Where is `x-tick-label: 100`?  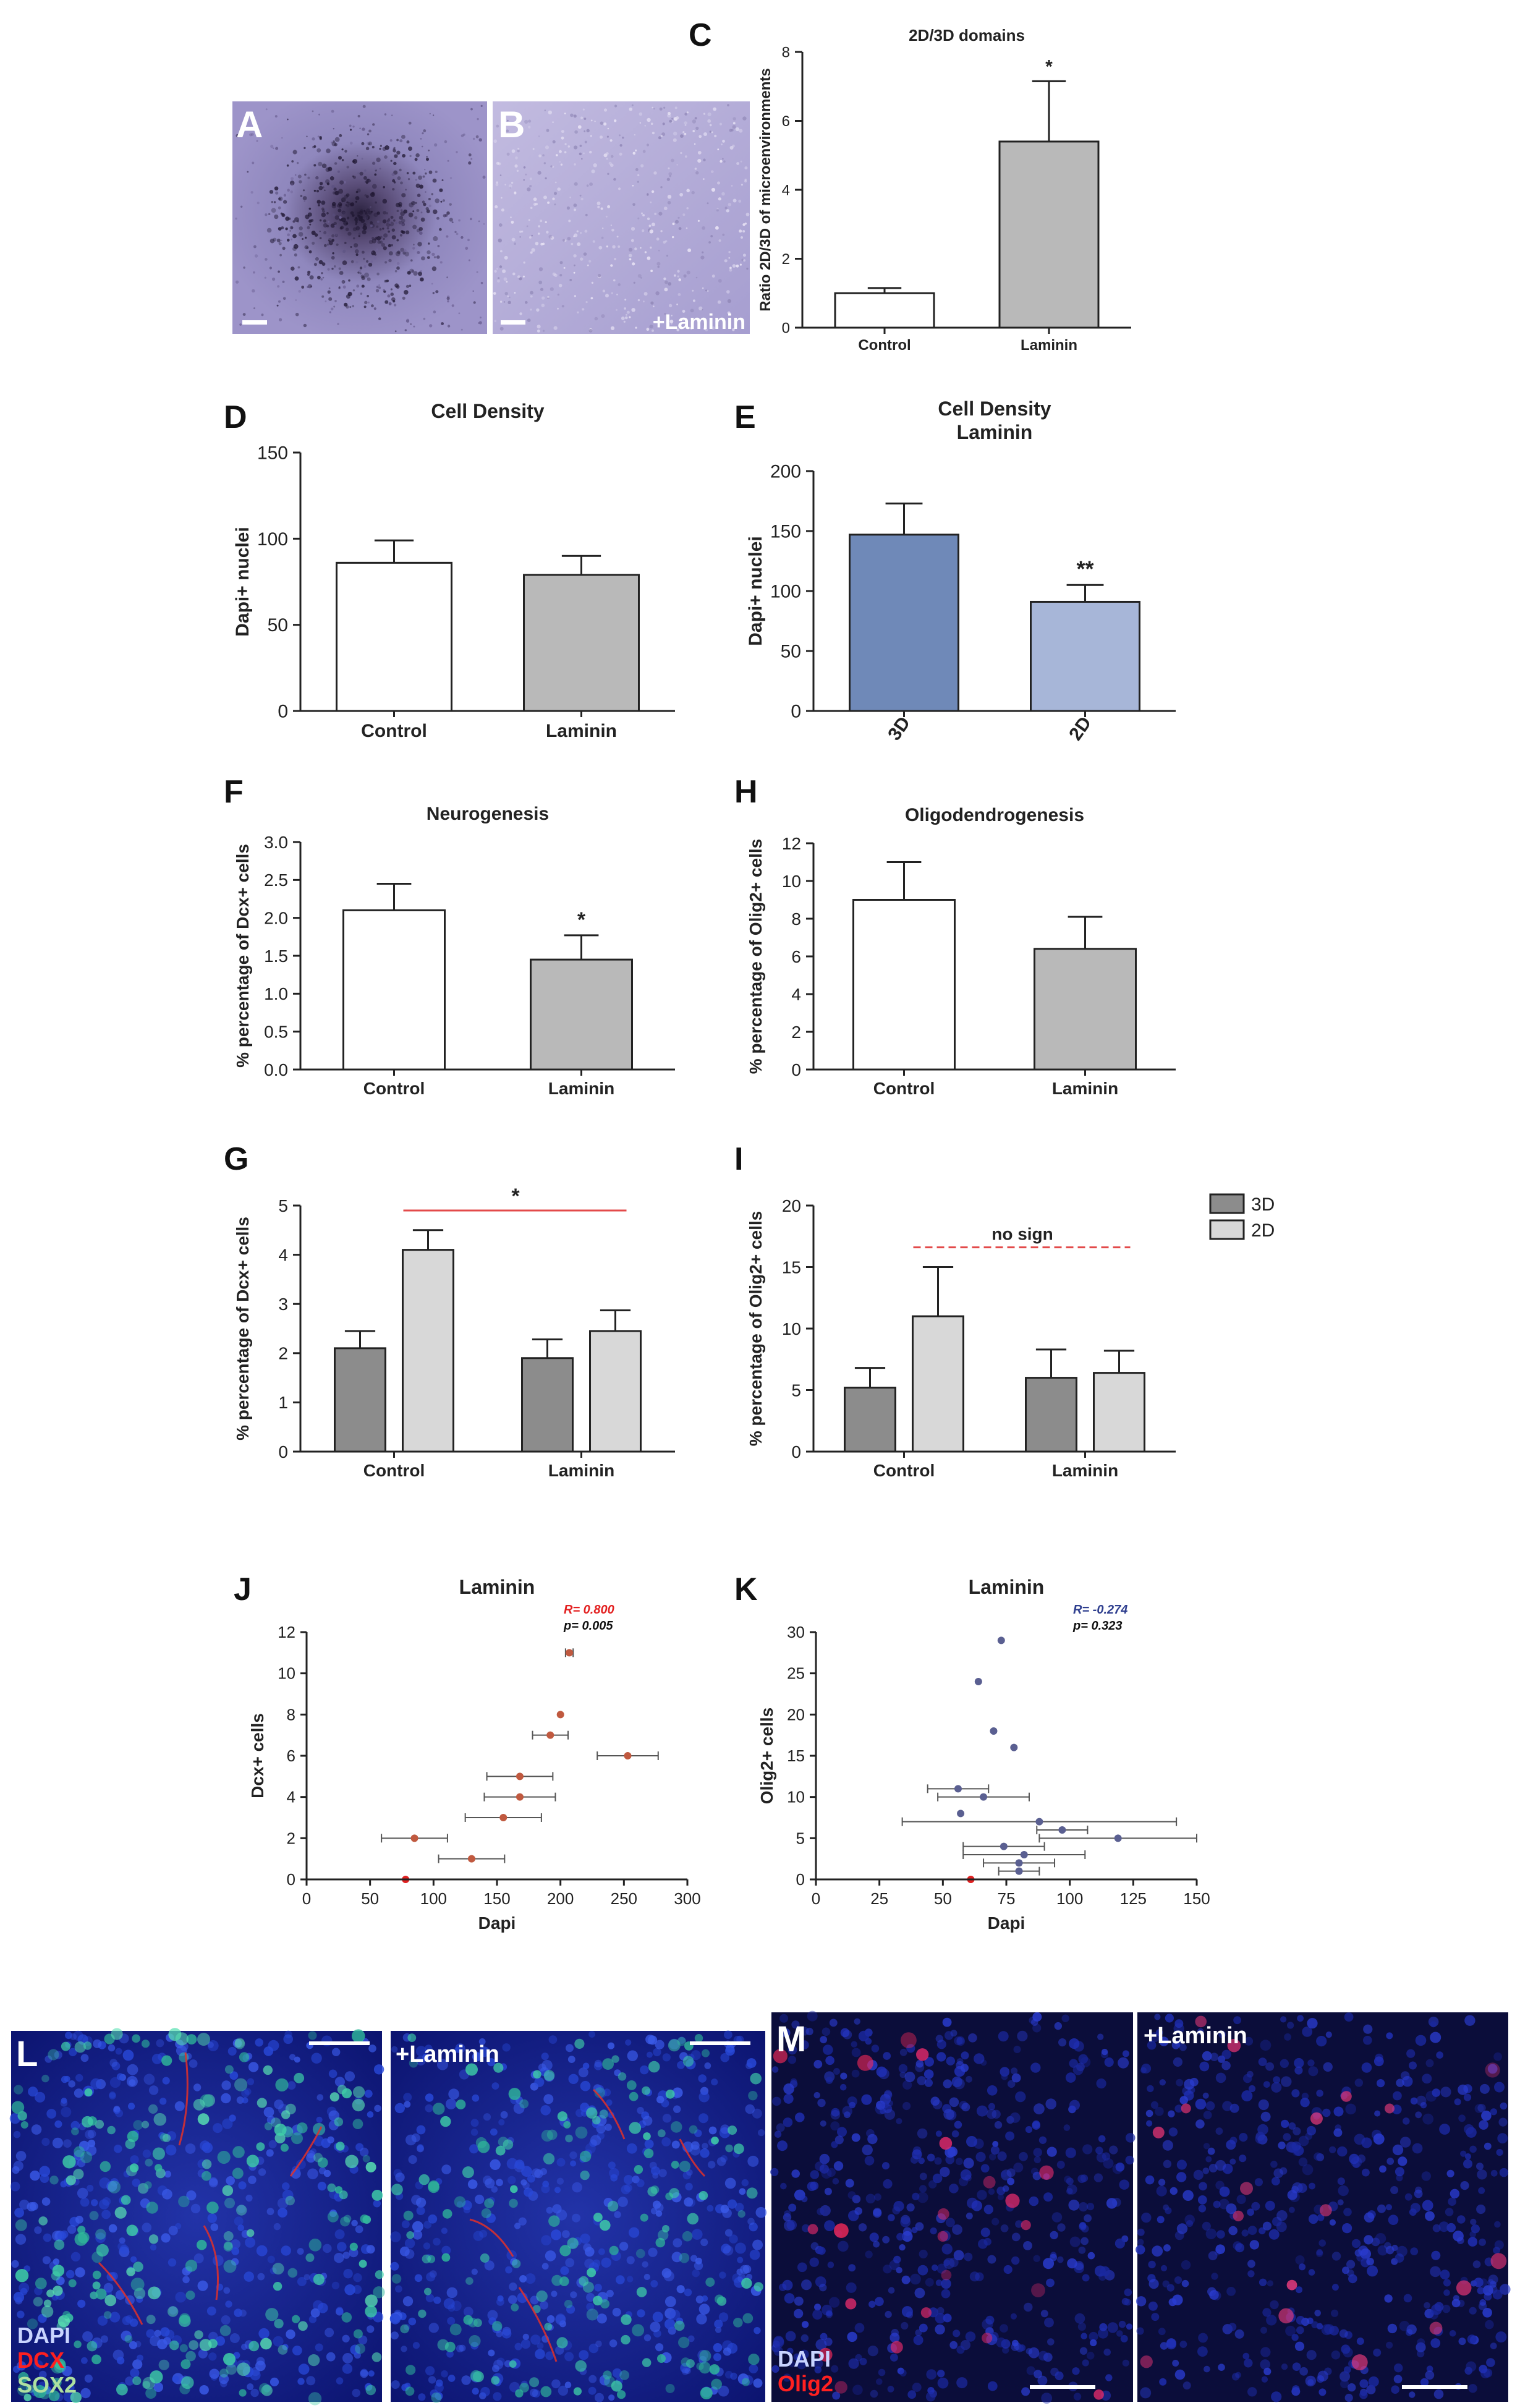
x-tick-label: 100 is located at coordinates (434, 1898).